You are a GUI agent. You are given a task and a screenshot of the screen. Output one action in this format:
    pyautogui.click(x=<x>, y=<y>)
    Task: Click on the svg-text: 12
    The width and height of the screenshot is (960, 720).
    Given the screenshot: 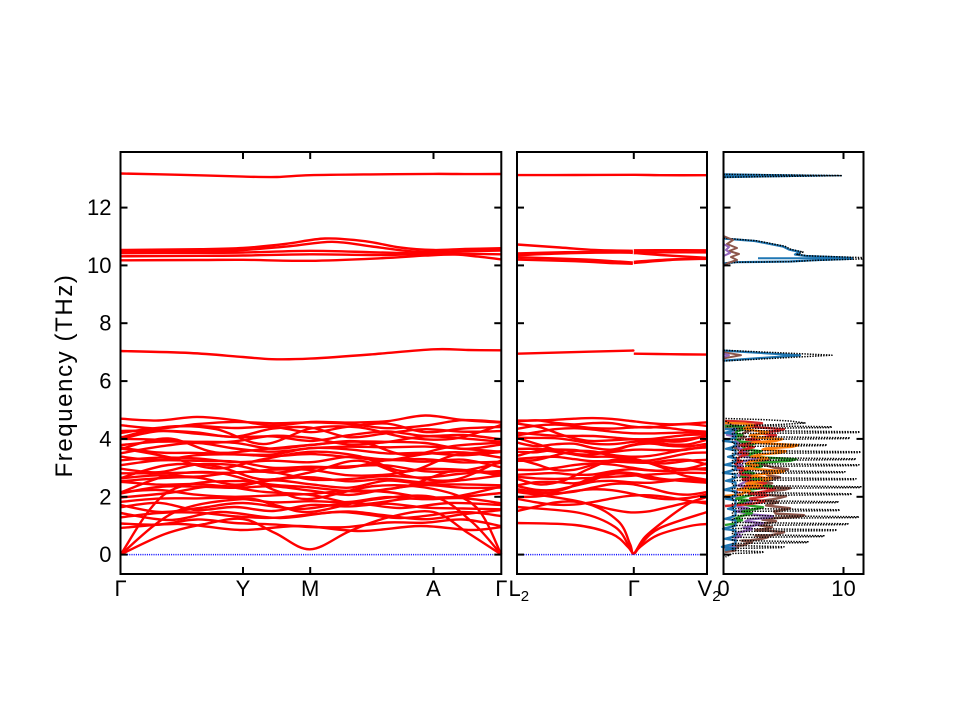 What is the action you would take?
    pyautogui.click(x=99, y=207)
    